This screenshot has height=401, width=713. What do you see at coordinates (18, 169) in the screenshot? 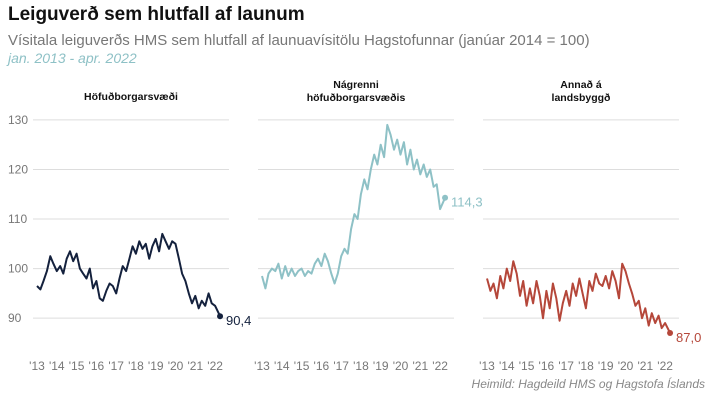
I see `y-tick-label: 120` at bounding box center [18, 169].